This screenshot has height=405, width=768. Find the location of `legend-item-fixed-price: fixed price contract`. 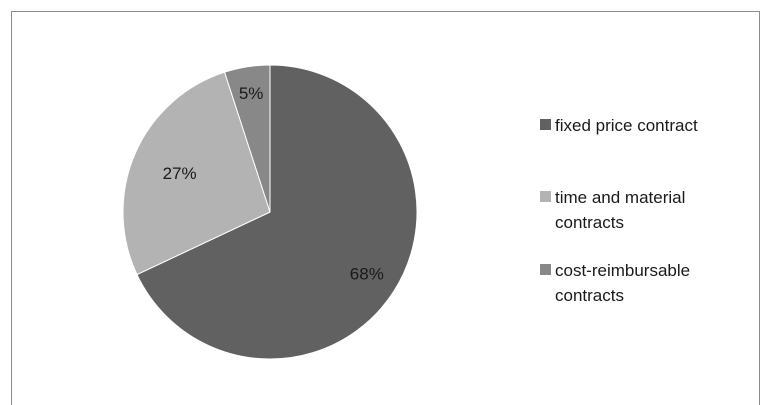

legend-item-fixed-price: fixed price contract is located at coordinates (645, 126).